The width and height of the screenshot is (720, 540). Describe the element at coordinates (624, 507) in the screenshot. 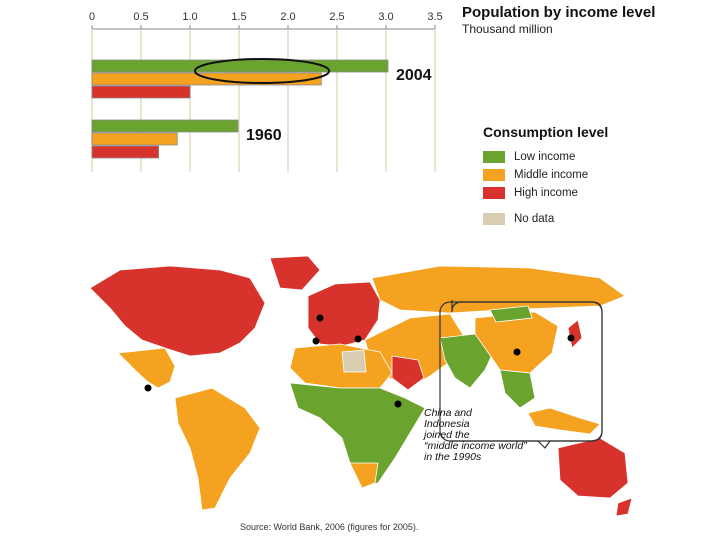

I see `map-region-new-zealand` at that location.